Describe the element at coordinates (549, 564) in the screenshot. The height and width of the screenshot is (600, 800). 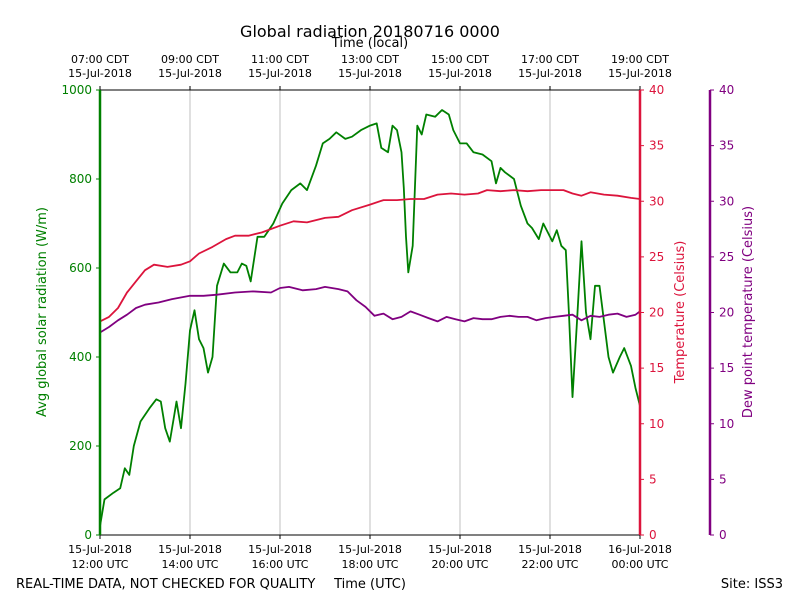
I see `bottom-tick-time: 22:00 UTC` at that location.